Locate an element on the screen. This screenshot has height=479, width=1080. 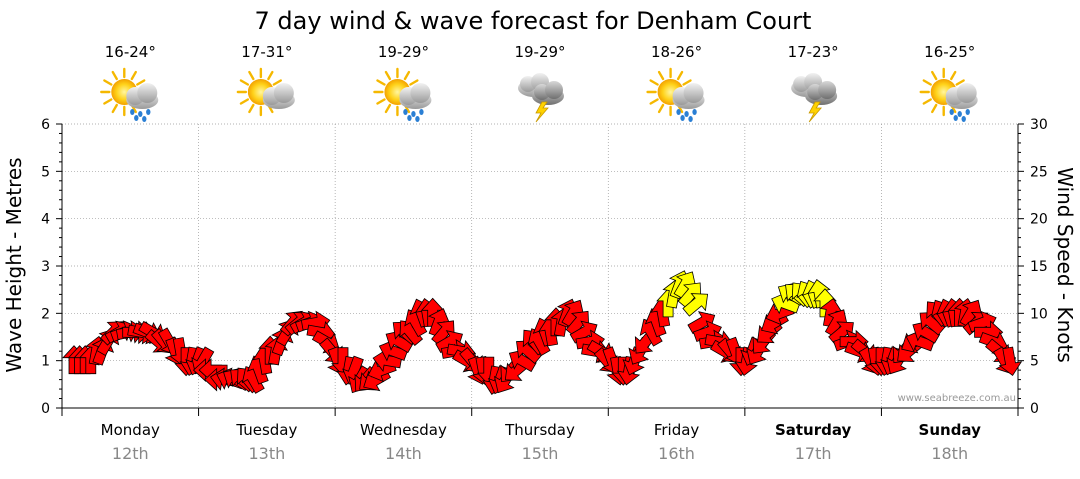
temperature-range: 17-31° is located at coordinates (266, 52).